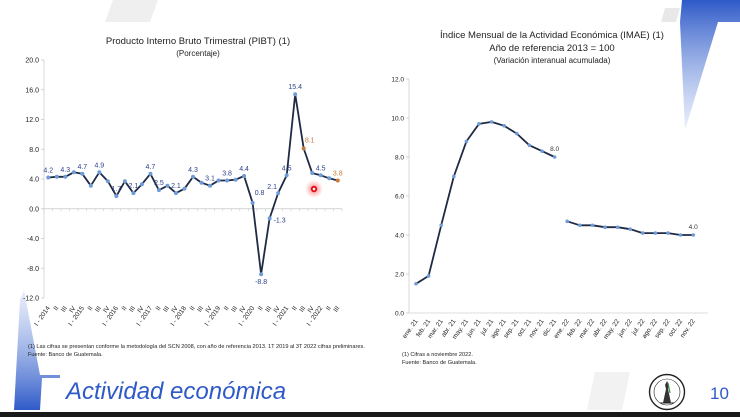  Describe the element at coordinates (437, 355) in the screenshot. I see `imae-note-1: (1) Cifras a noviembre 2022.` at that location.